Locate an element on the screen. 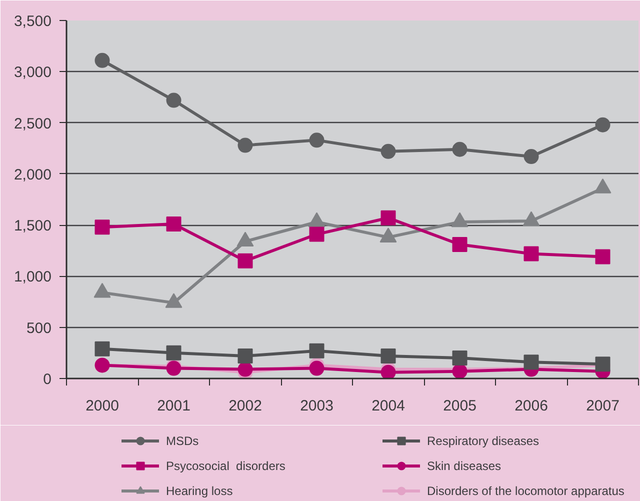 The width and height of the screenshot is (640, 501). x-tick-label: 2001 is located at coordinates (173, 406).